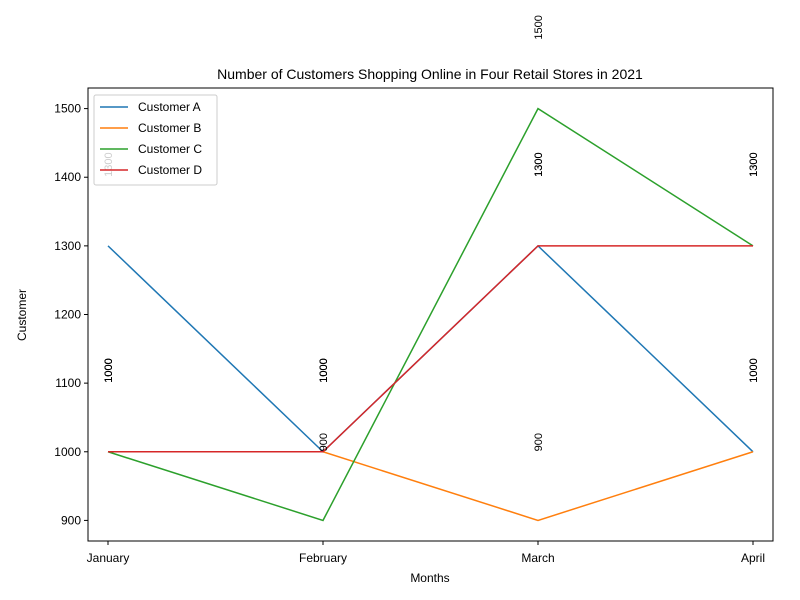  What do you see at coordinates (170, 149) in the screenshot?
I see `legend-label: Customer C` at bounding box center [170, 149].